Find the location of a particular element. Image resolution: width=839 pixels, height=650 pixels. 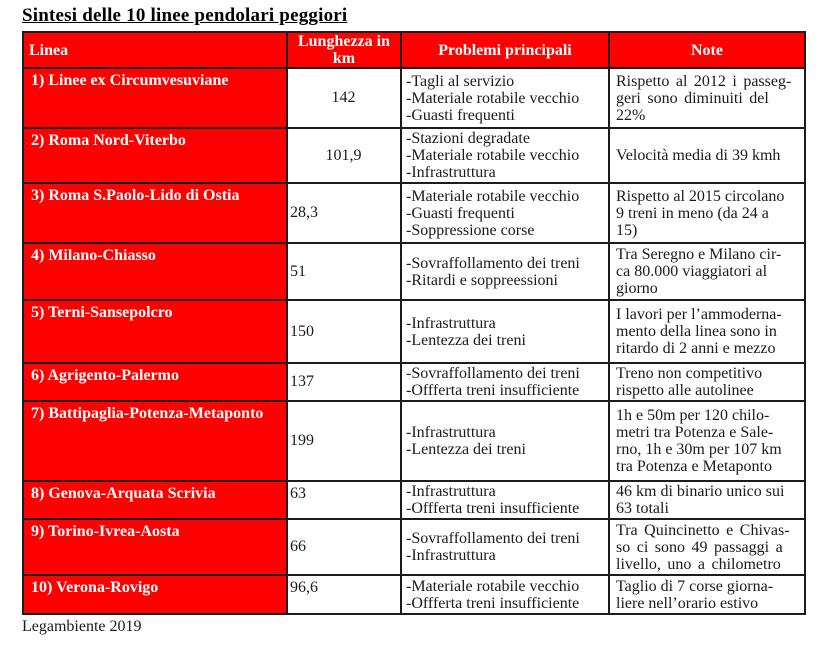

line-note: Velocità media di 39 kmh is located at coordinates (707, 155).